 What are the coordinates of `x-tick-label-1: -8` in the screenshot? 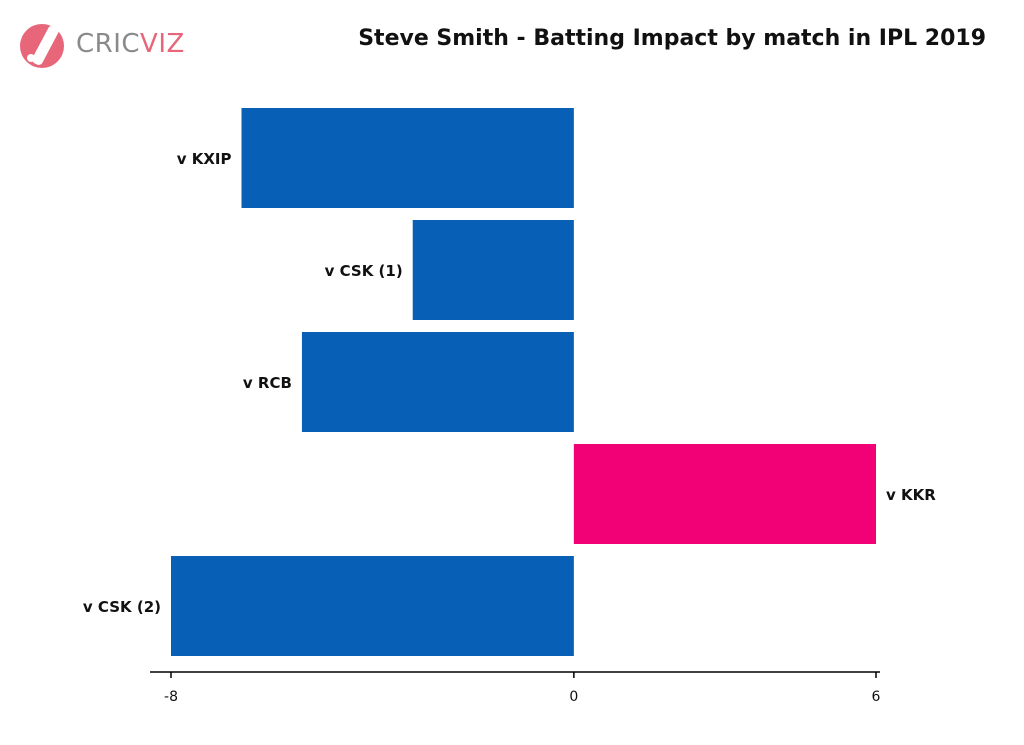 It's located at (171, 697).